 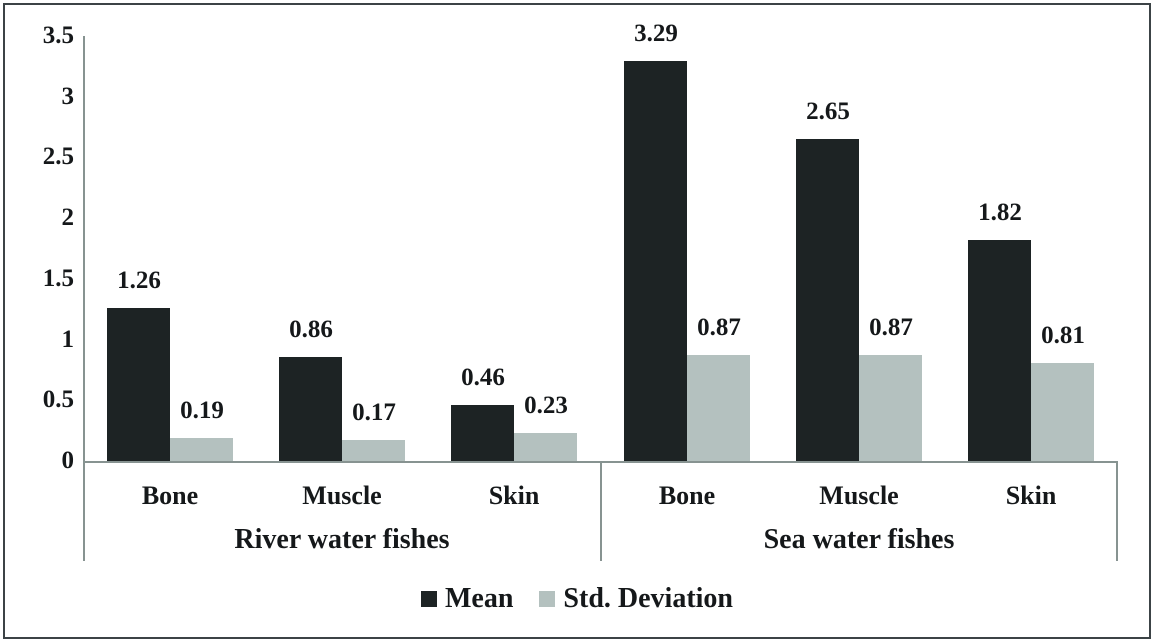 What do you see at coordinates (1063, 335) in the screenshot?
I see `value-label-std-deviation-sea-water-fishes-skin: 0.81` at bounding box center [1063, 335].